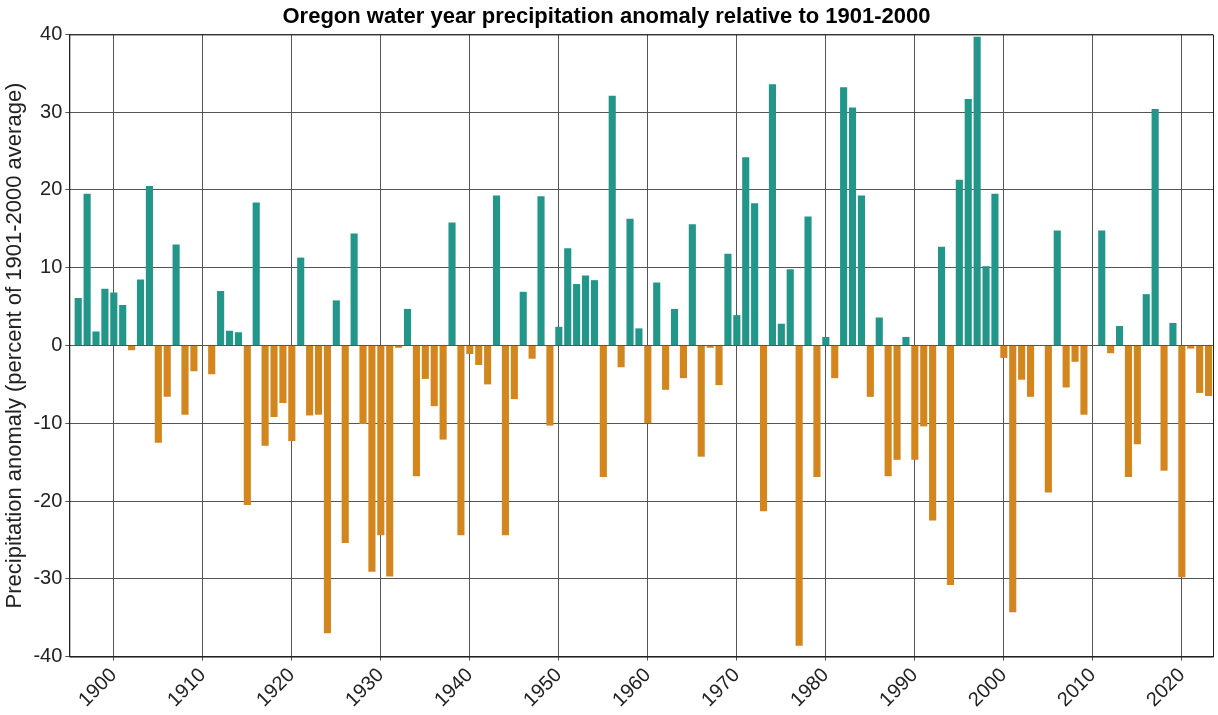 The height and width of the screenshot is (715, 1218). I want to click on y-tick-label: -10, so click(48, 421).